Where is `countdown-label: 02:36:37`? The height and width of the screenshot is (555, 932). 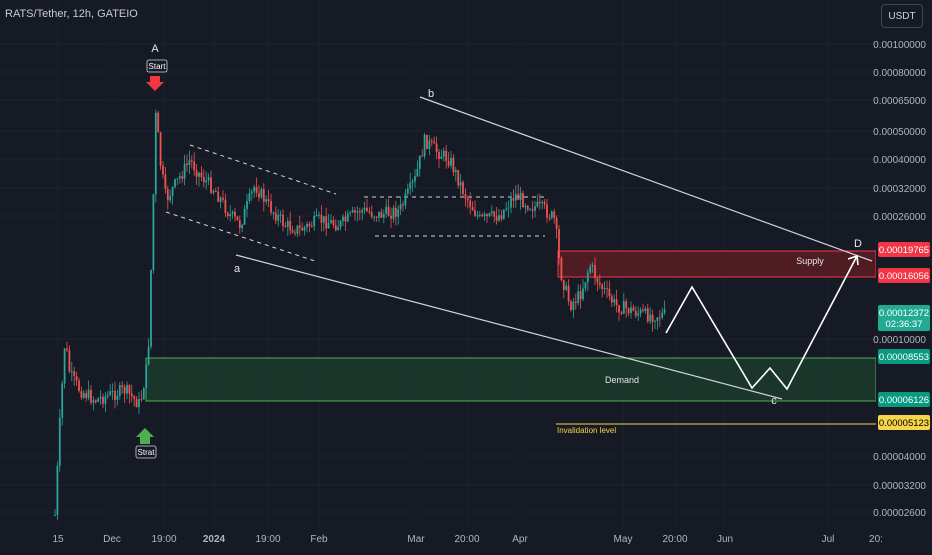
countdown-label: 02:36:37 is located at coordinates (904, 324).